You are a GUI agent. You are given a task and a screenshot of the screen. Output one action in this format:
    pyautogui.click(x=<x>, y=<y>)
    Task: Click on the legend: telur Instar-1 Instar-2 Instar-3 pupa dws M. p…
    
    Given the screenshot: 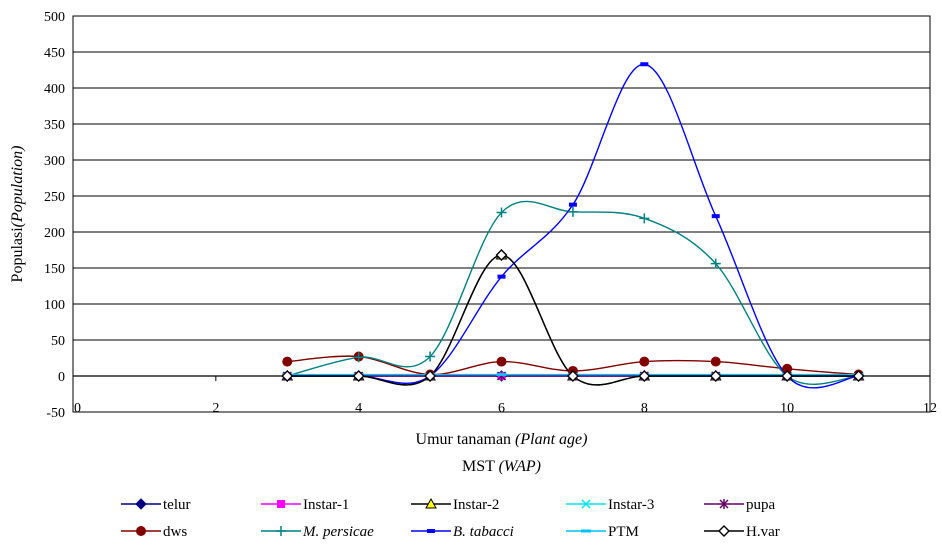 What is the action you would take?
    pyautogui.click(x=450, y=518)
    